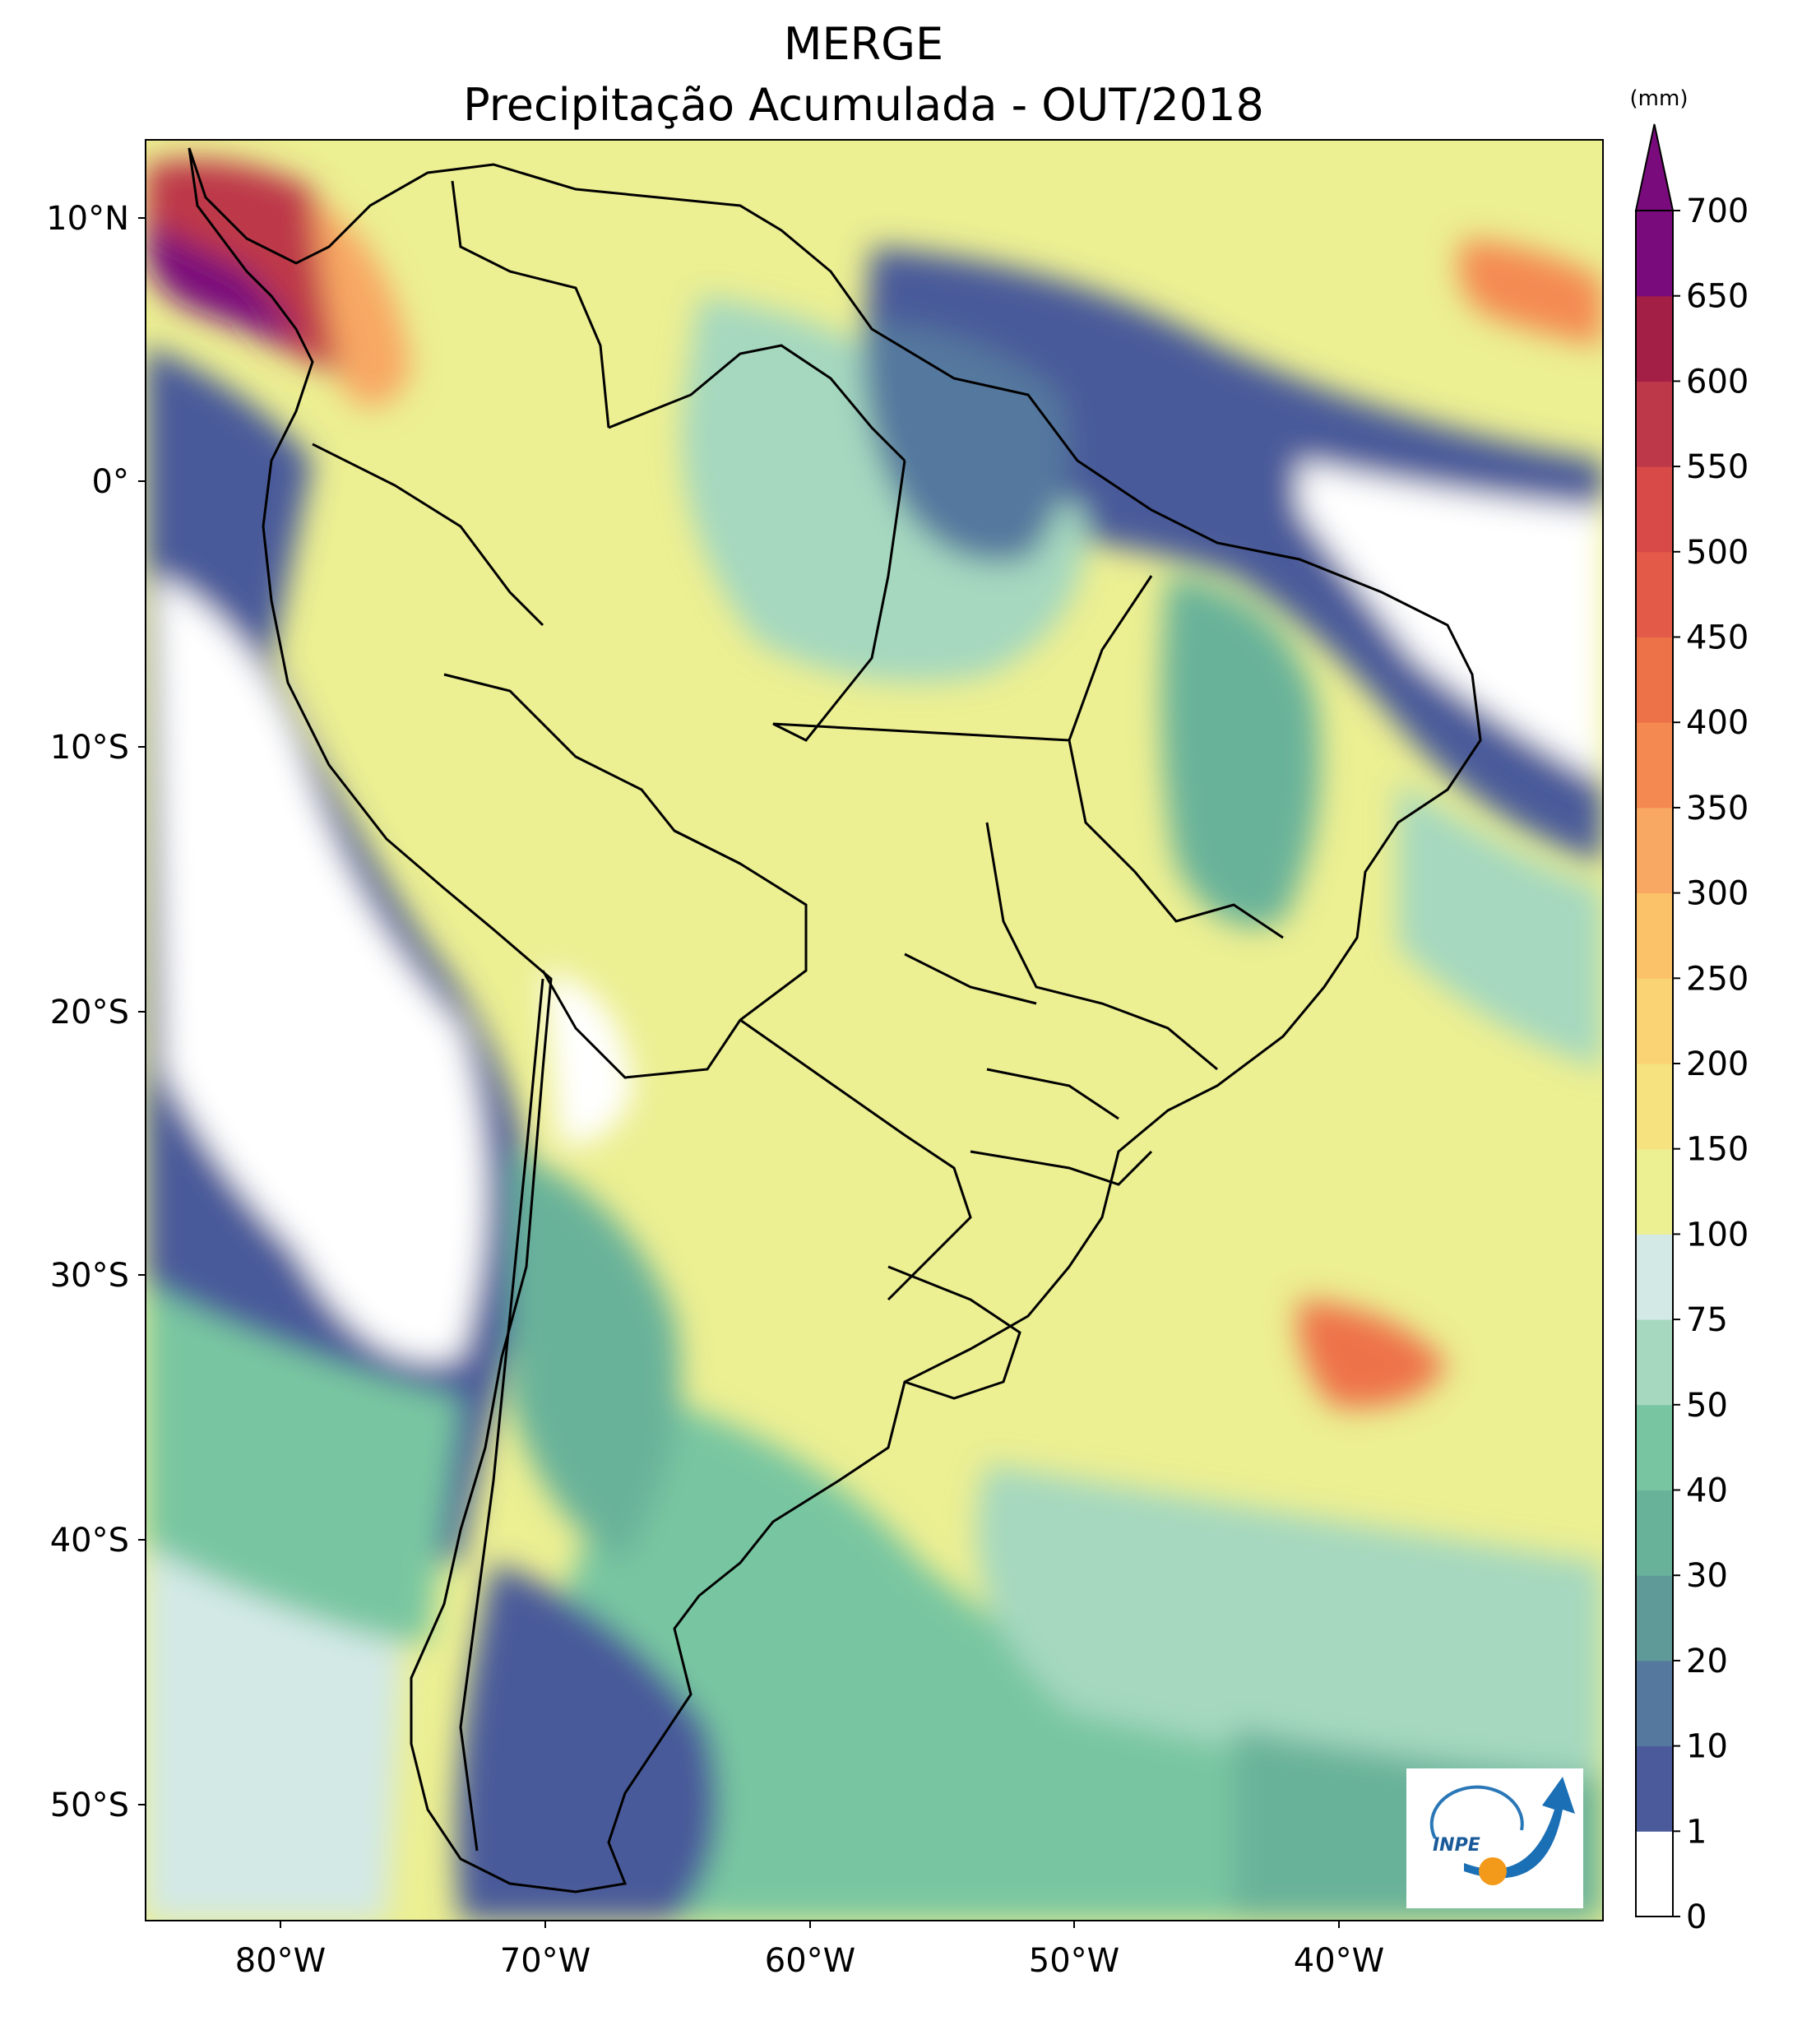 The image size is (1802, 2044). I want to click on colorbar-tick-label: 700, so click(1717, 211).